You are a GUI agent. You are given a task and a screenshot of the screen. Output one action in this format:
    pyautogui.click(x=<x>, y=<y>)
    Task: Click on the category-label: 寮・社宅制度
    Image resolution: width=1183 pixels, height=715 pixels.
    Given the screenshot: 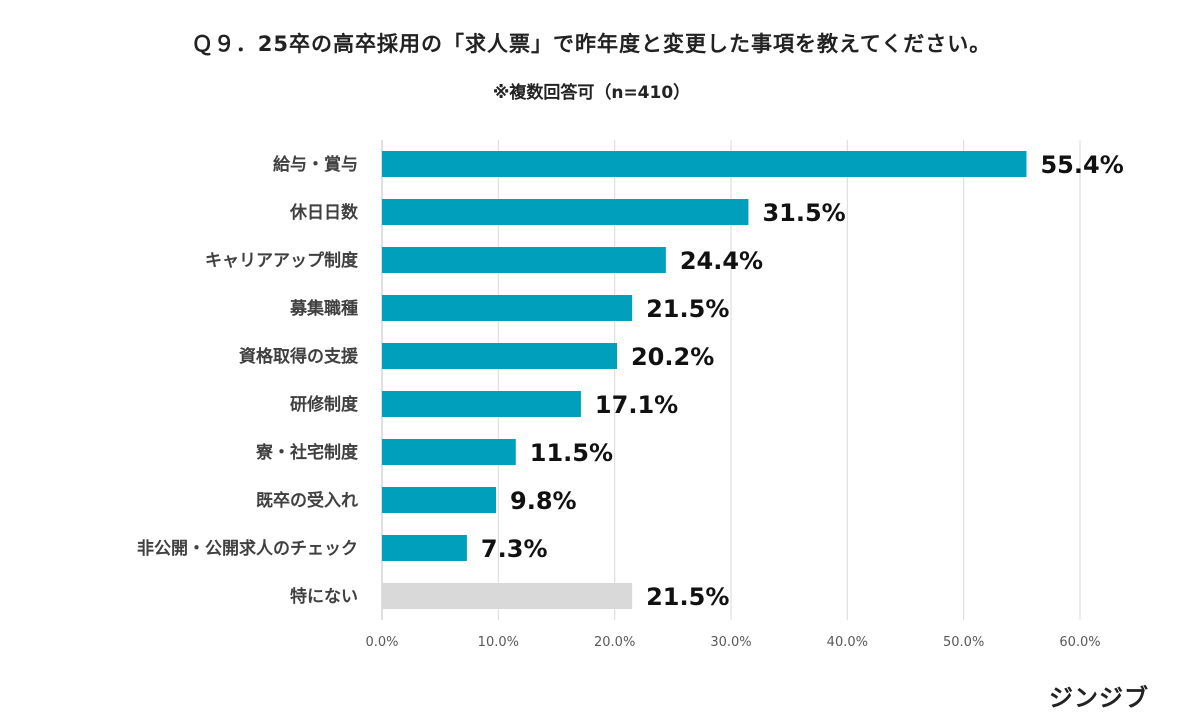 What is the action you would take?
    pyautogui.click(x=307, y=452)
    